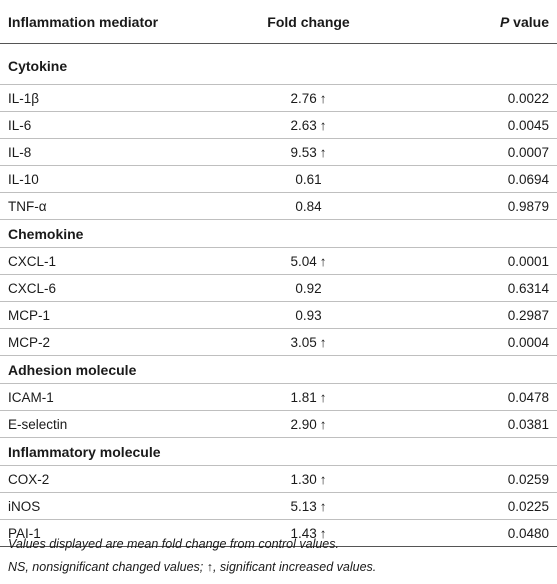 This screenshot has width=557, height=584. I want to click on p-value-cell: 0.9879, so click(472, 206).